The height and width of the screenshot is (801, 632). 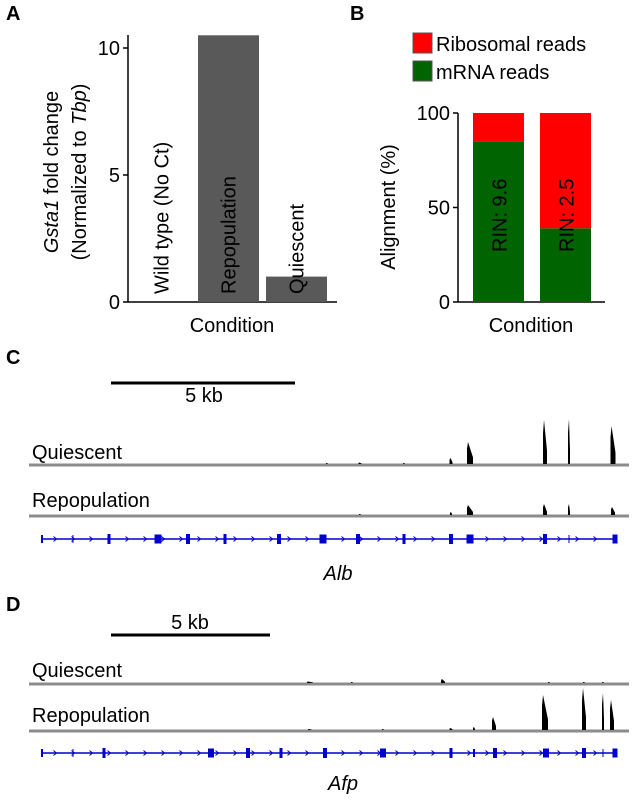 I want to click on panel-label-a: A, so click(x=13, y=14).